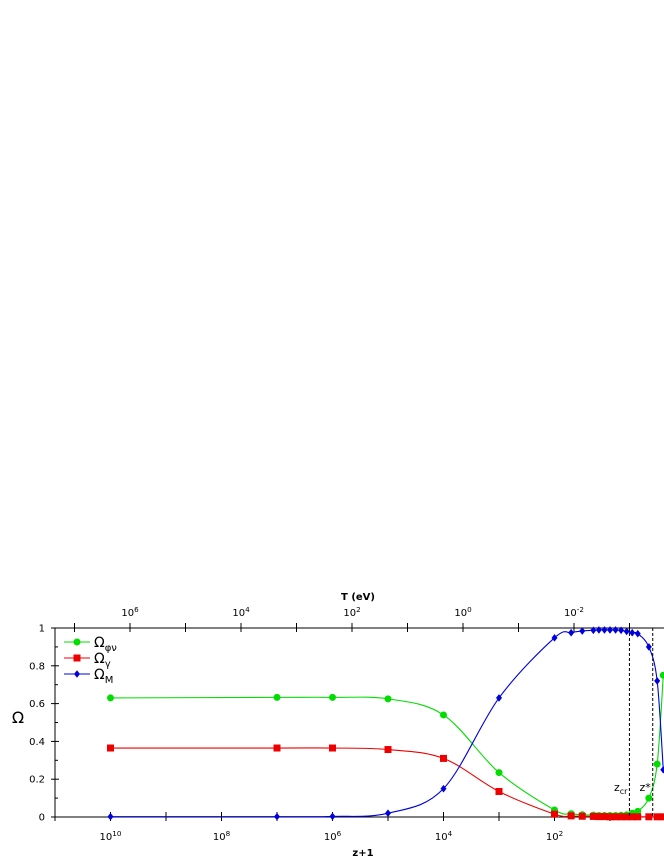  I want to click on y-tick-label: 0.4, so click(37, 742).